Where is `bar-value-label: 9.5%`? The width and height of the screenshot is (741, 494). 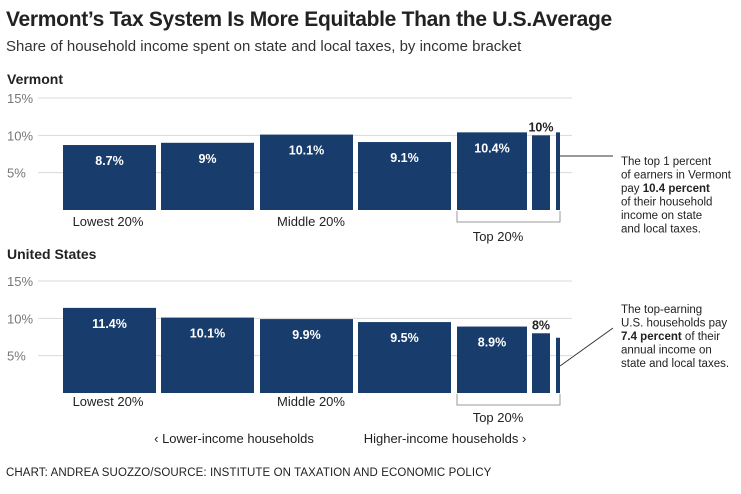
bar-value-label: 9.5% is located at coordinates (404, 338).